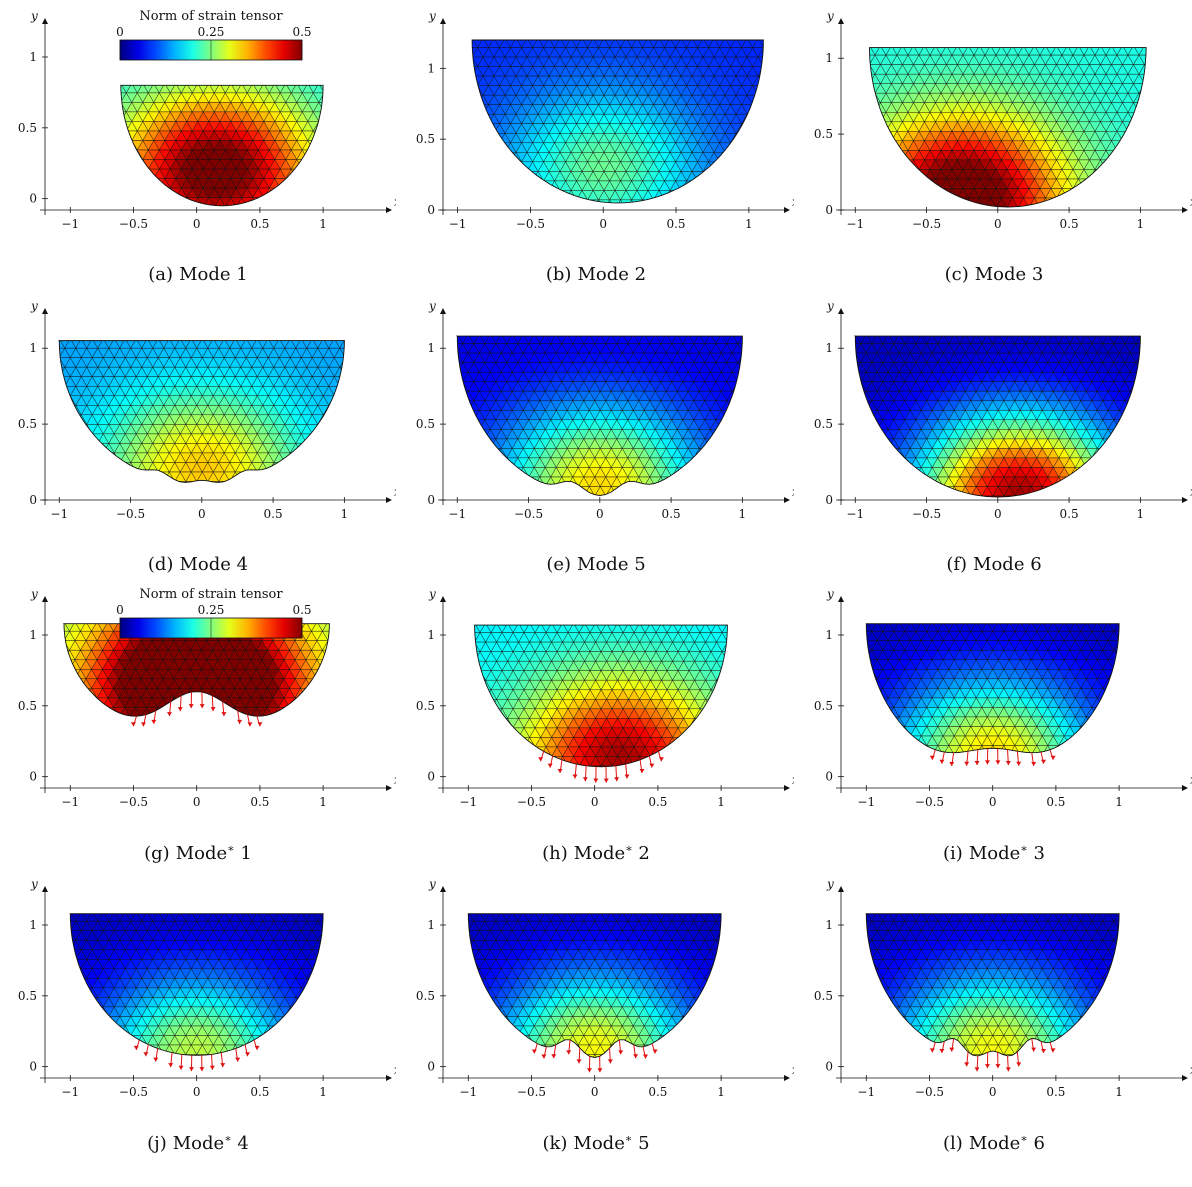 This screenshot has width=1192, height=1187. I want to click on caption-label: (g), so click(157, 853).